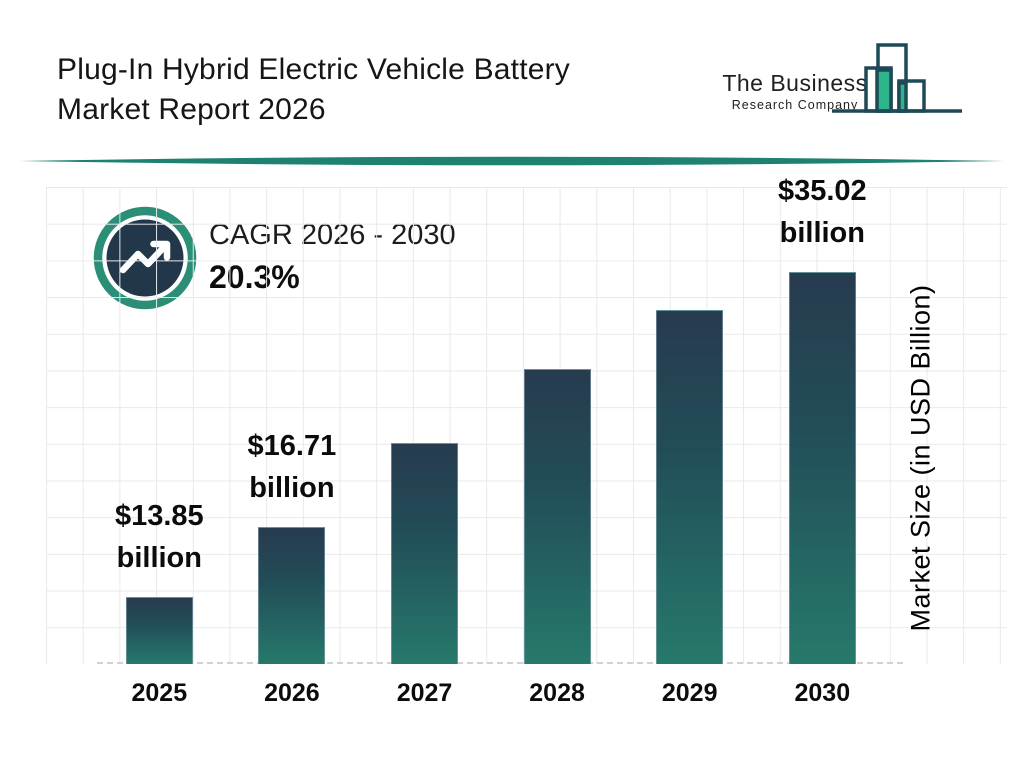  What do you see at coordinates (424, 553) in the screenshot?
I see `bar-2027` at bounding box center [424, 553].